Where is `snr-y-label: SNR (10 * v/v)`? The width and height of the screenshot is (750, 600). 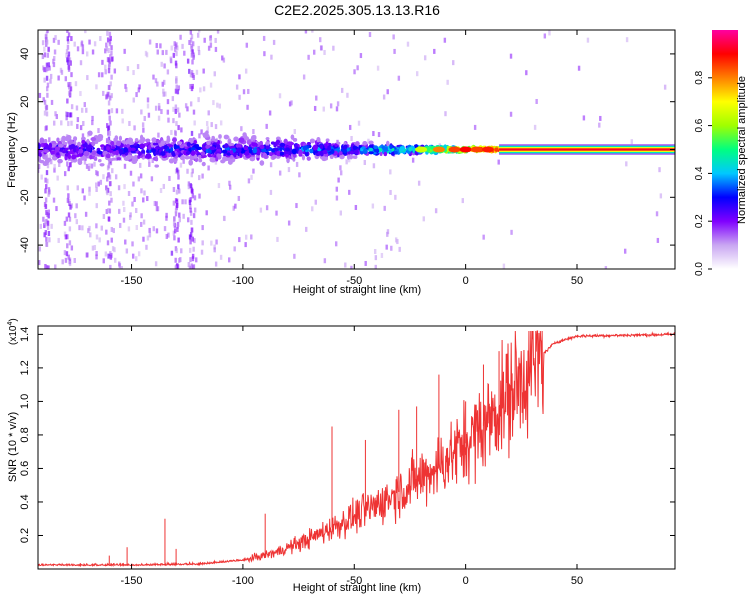 snr-y-label: SNR (10 * v/v) is located at coordinates (13, 447).